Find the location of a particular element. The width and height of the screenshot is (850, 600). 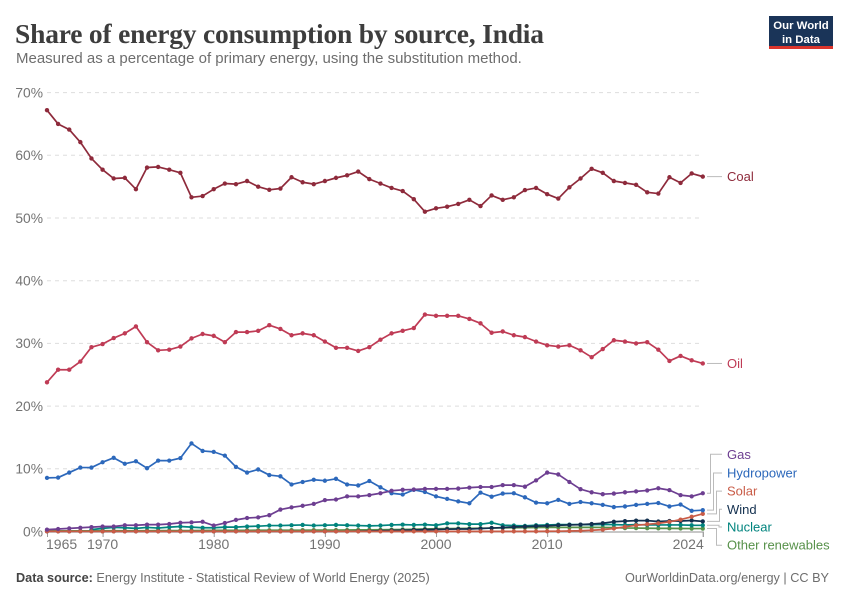

svg-text: 70% is located at coordinates (29, 92).